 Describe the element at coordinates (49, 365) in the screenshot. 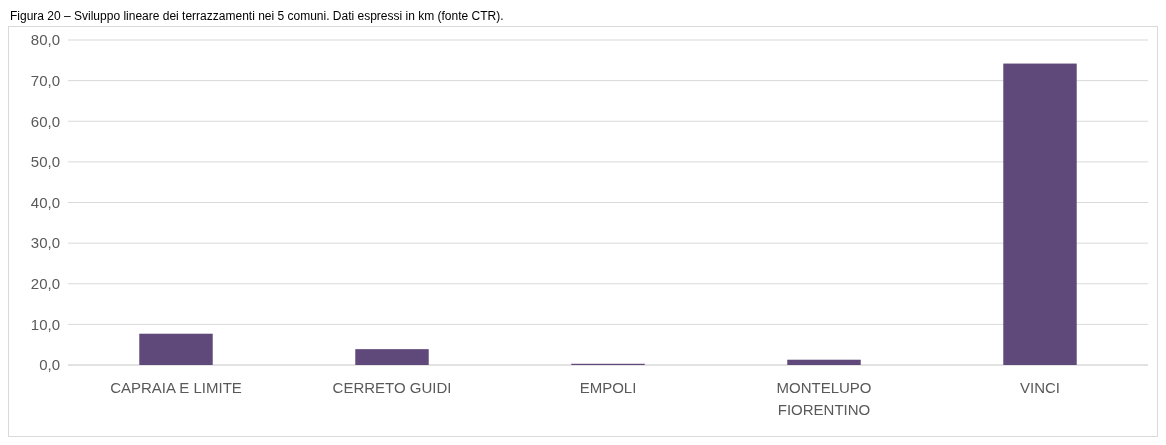

I see `y-tick-label: 0,0` at that location.